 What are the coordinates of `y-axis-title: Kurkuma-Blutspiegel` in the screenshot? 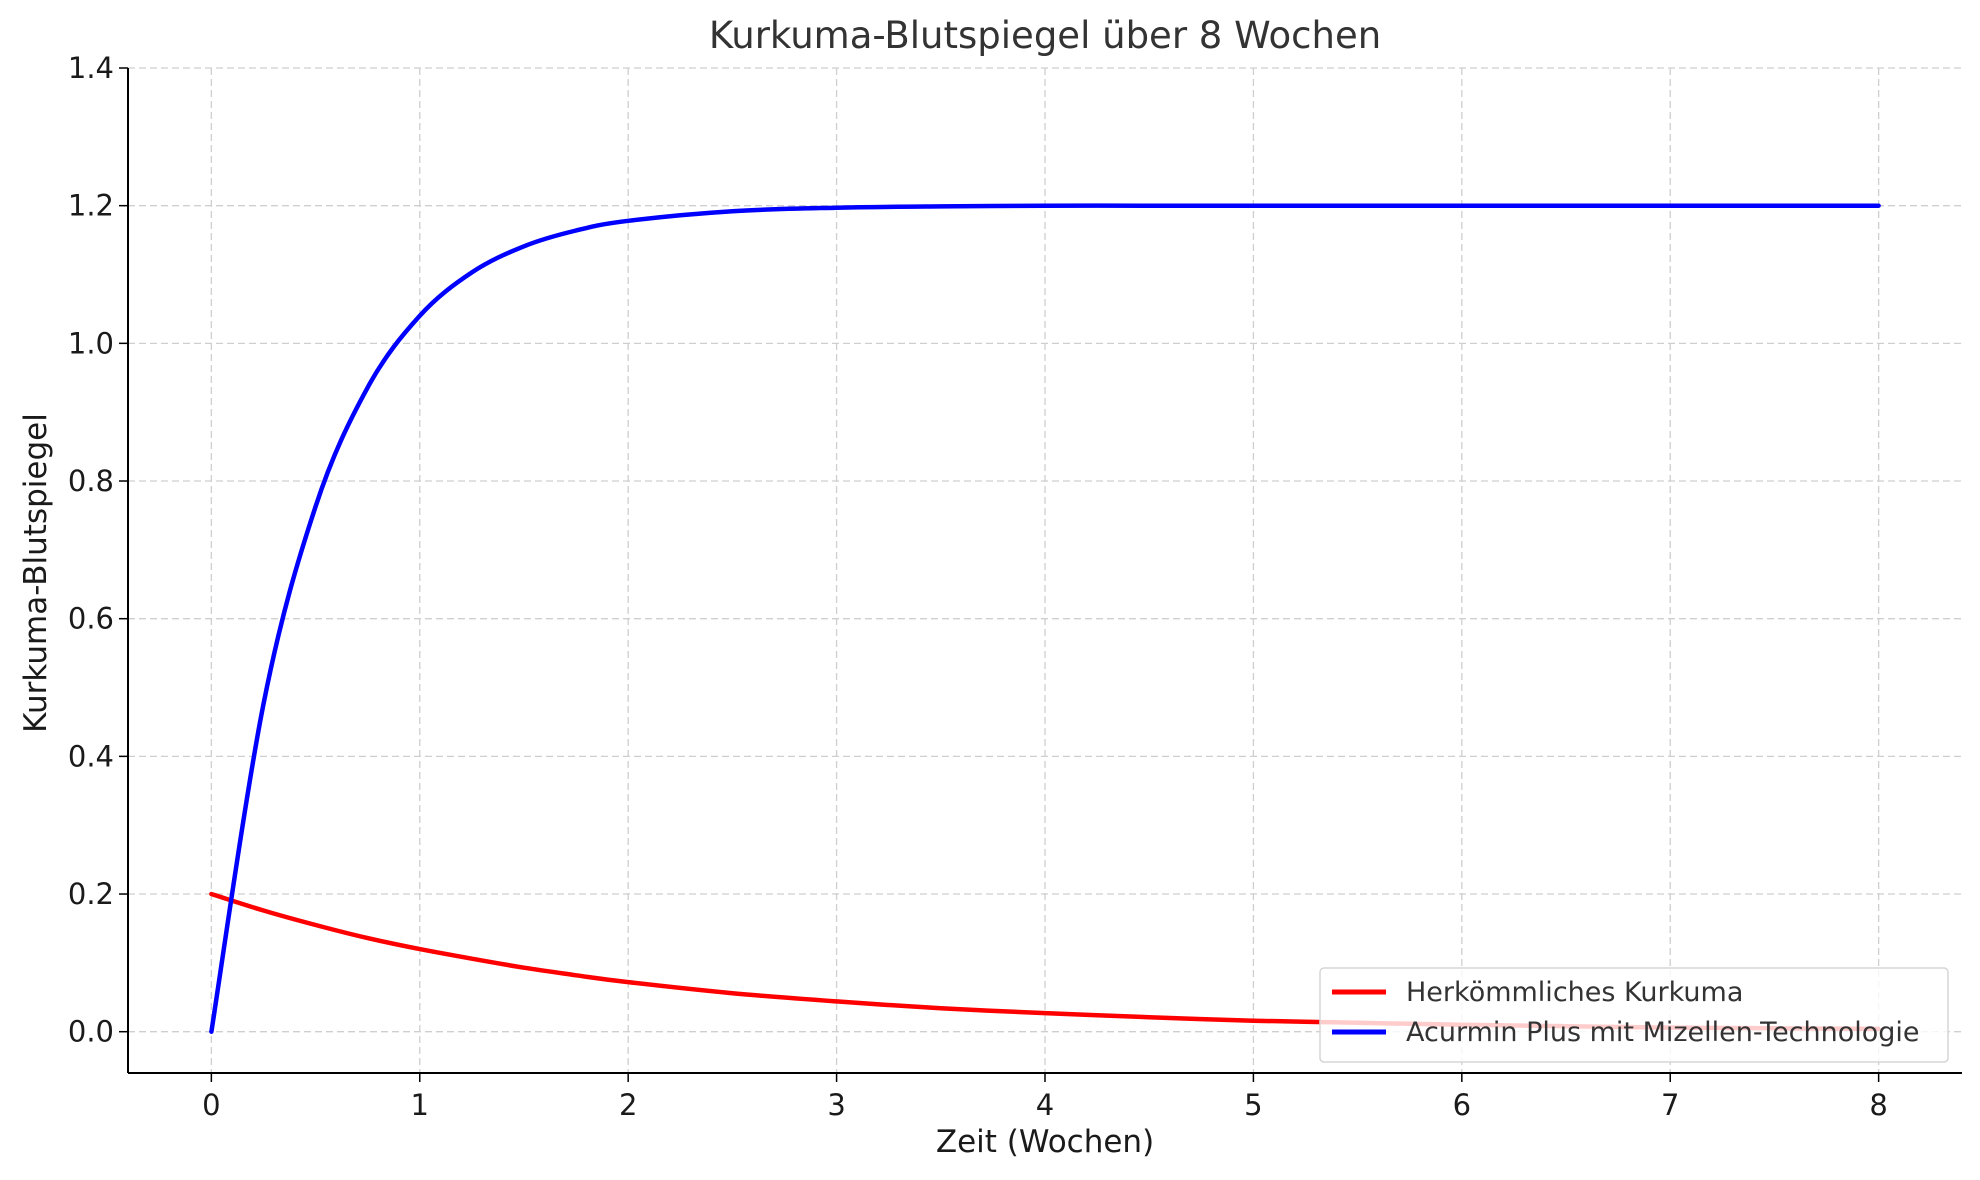 It's located at (36, 573).